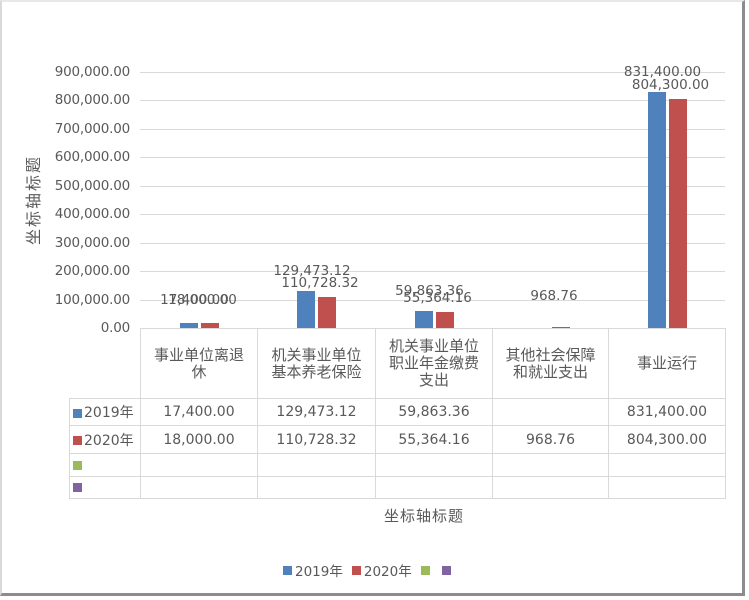 The height and width of the screenshot is (600, 749). Describe the element at coordinates (92, 100) in the screenshot. I see `y-tick-label: 800,000.00` at that location.